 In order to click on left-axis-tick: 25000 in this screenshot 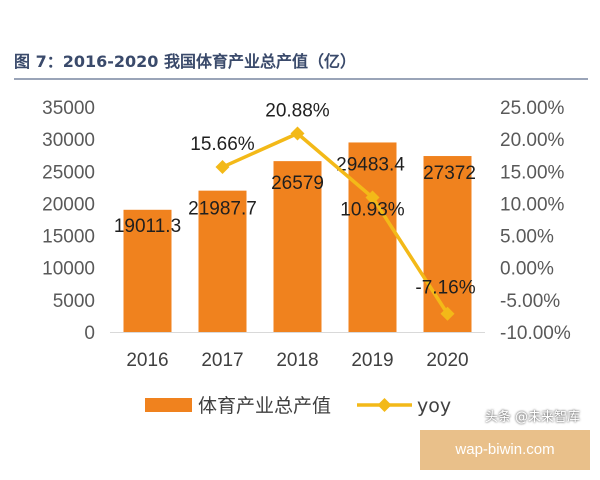, I will do `click(68, 172)`.